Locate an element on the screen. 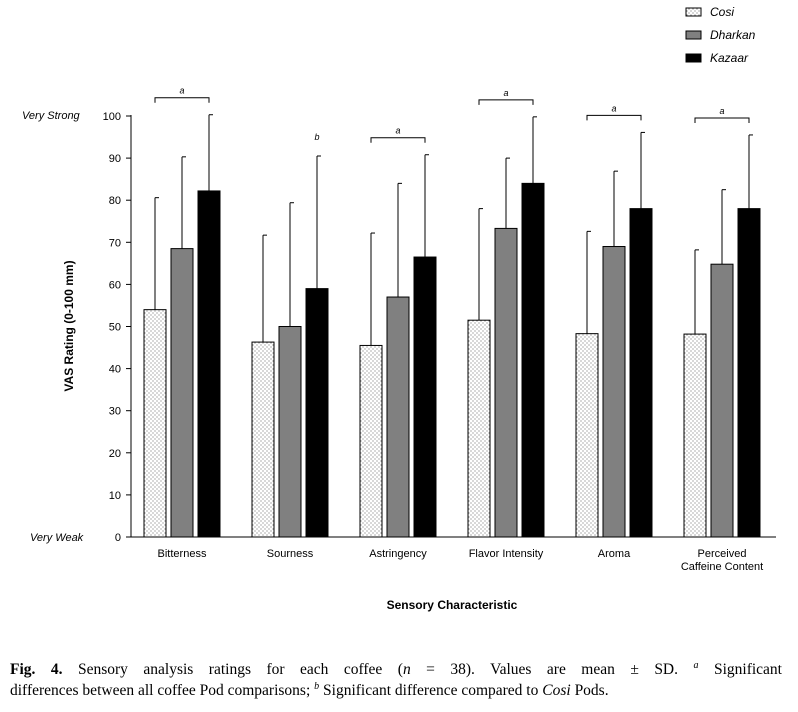  figure-label: Fig. 4. is located at coordinates (36, 669).